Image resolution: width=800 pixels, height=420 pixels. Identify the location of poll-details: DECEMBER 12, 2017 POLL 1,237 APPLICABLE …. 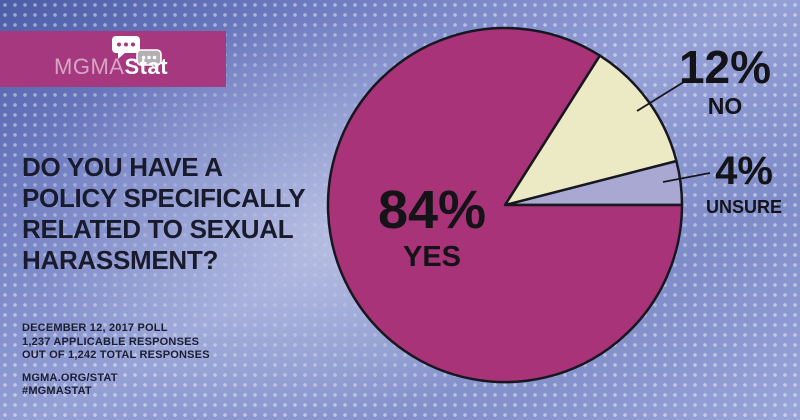
(116, 341).